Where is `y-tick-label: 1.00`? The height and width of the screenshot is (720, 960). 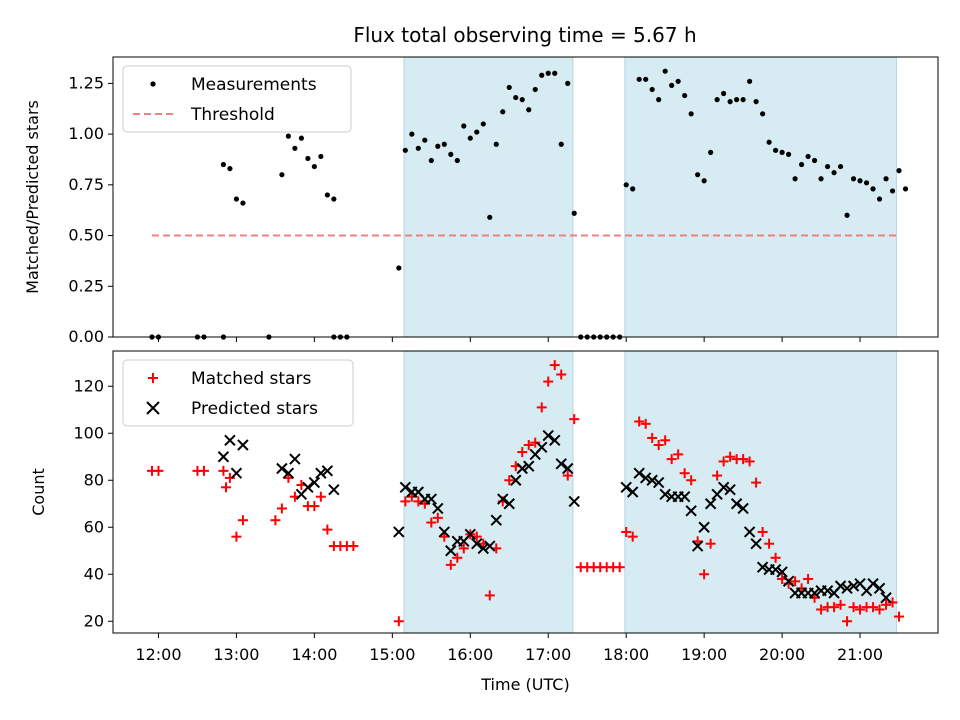
y-tick-label: 1.00 is located at coordinates (86, 133).